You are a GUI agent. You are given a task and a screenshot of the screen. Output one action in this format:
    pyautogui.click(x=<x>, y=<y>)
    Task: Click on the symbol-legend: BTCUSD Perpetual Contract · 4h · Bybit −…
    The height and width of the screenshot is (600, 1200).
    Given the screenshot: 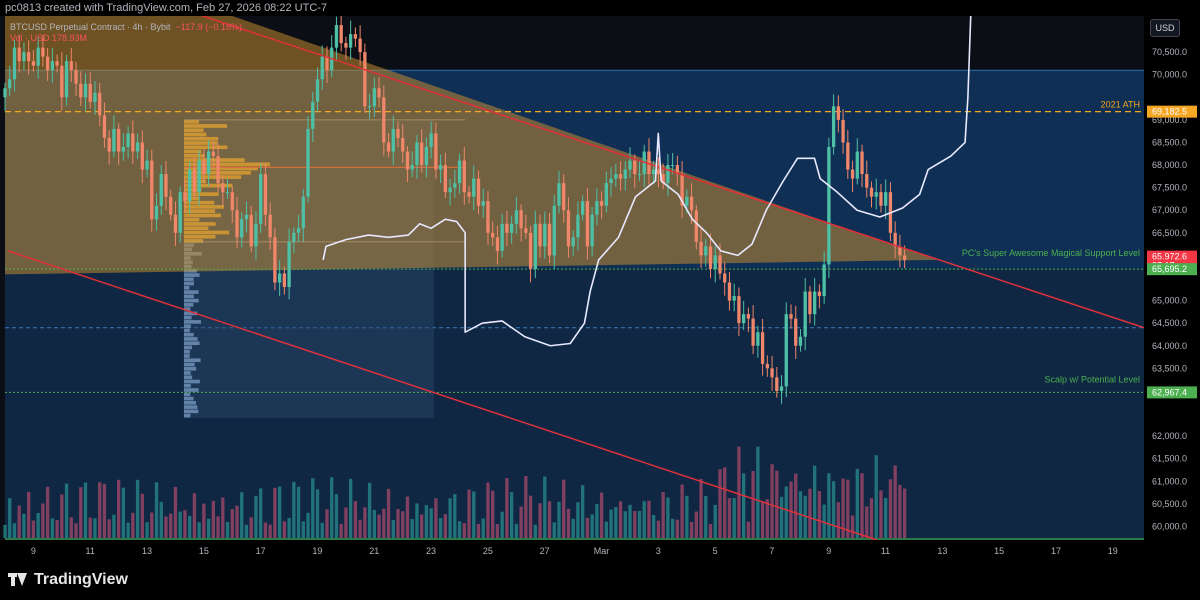 What is the action you would take?
    pyautogui.click(x=126, y=33)
    